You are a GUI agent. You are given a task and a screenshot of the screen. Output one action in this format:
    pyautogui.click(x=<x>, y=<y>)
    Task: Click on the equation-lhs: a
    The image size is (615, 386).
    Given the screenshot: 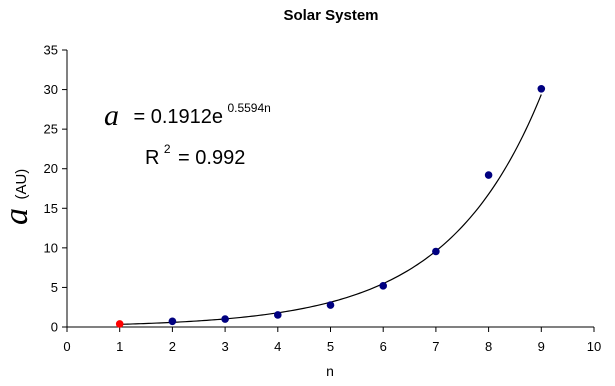 What is the action you would take?
    pyautogui.click(x=111, y=115)
    